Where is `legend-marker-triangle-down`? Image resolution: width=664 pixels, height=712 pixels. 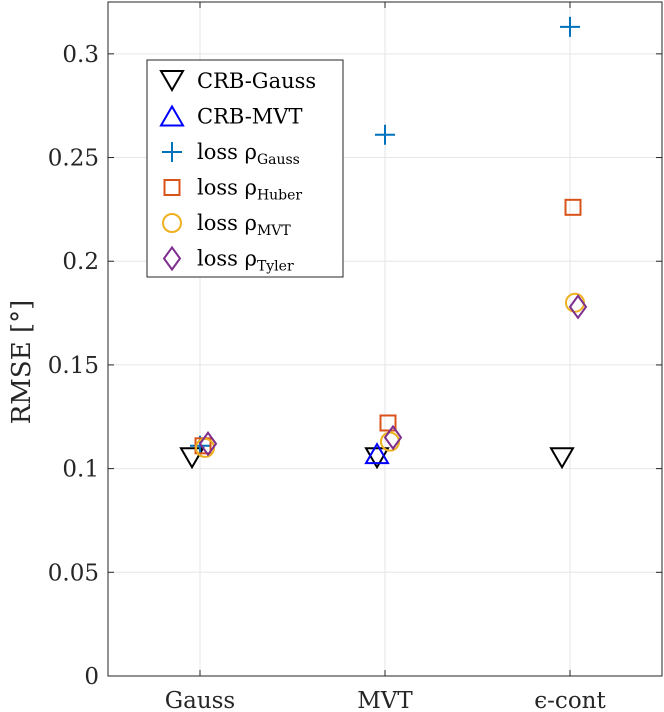
legend-marker-triangle-down is located at coordinates (172, 81).